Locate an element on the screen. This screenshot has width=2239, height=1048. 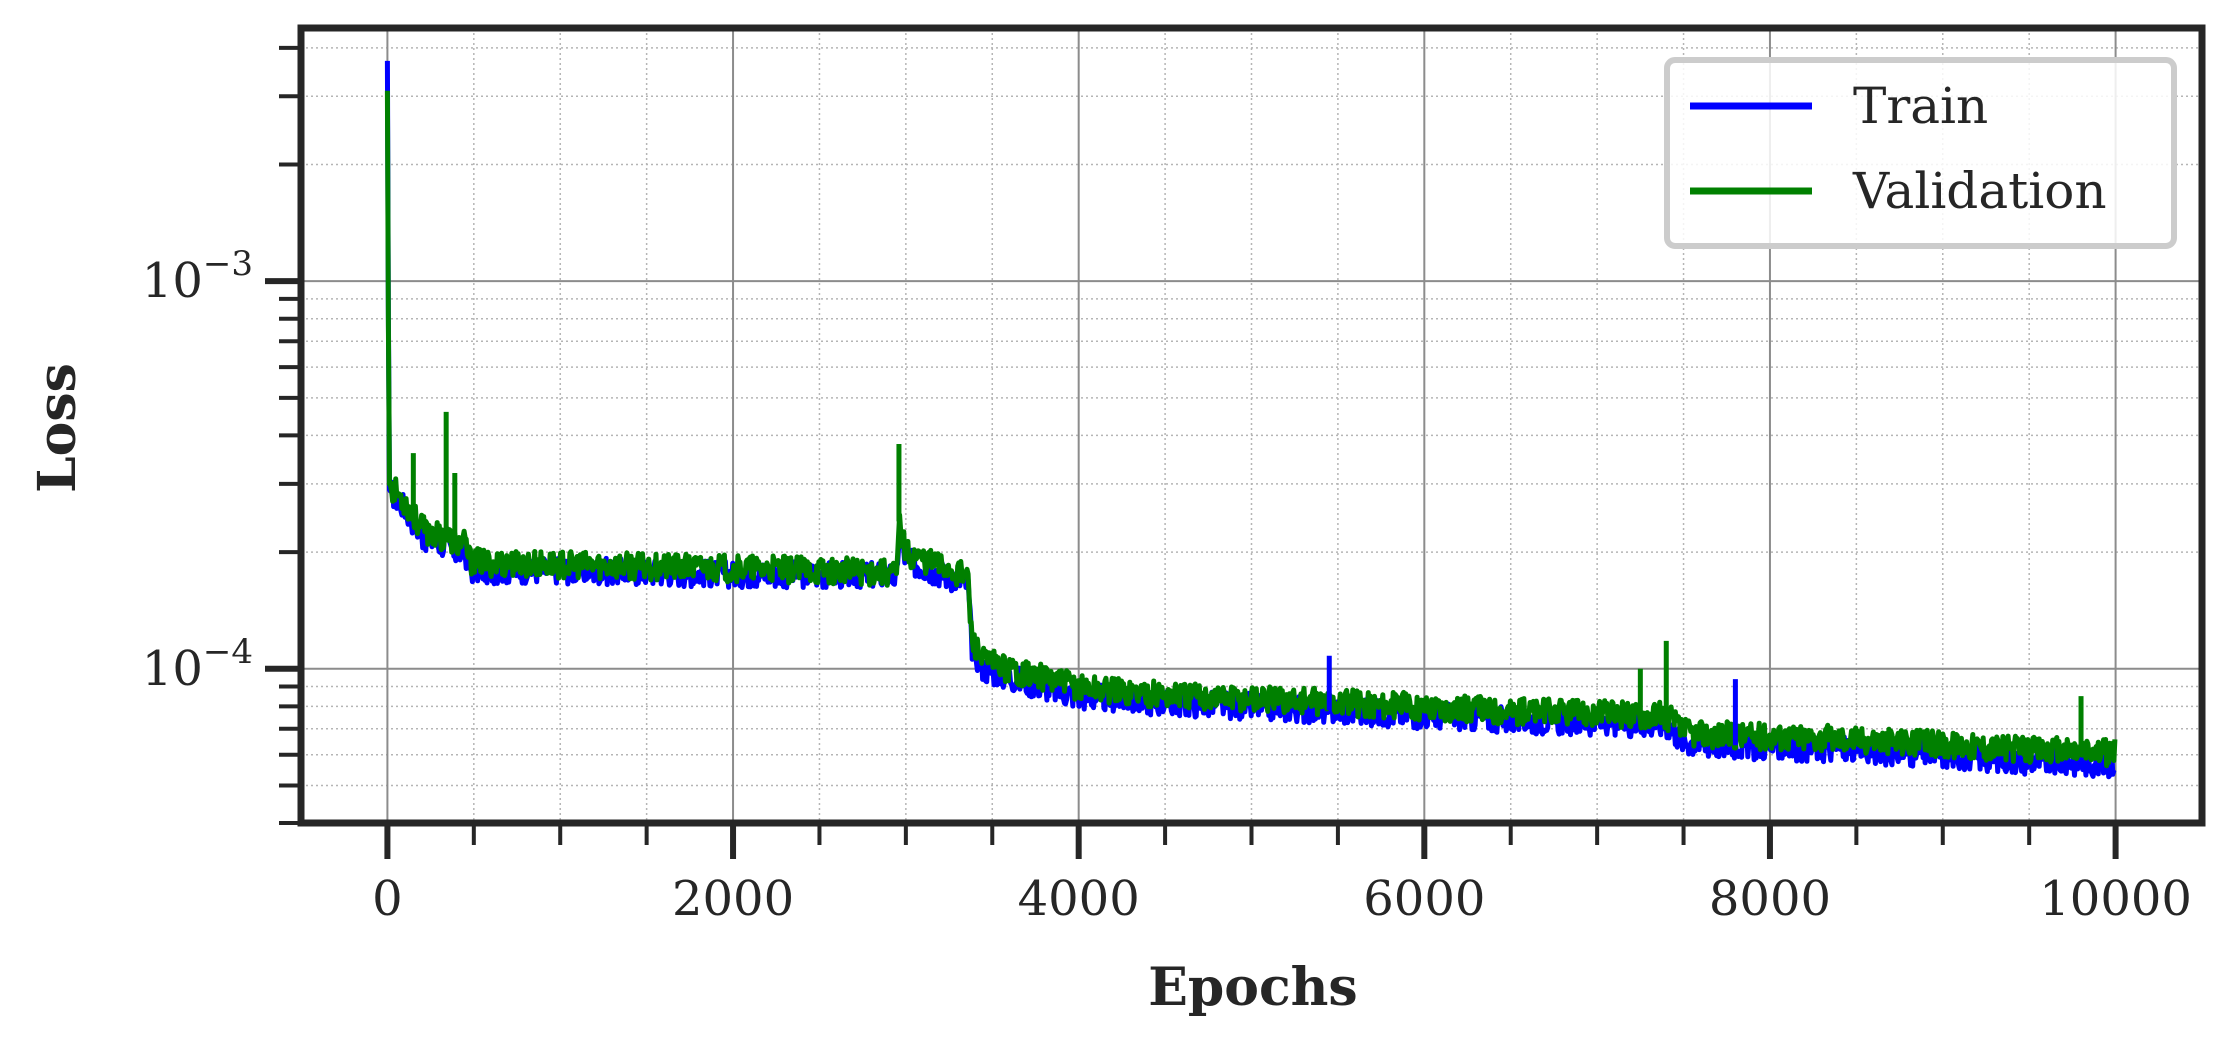
x-tick-label: 0 is located at coordinates (387, 899).